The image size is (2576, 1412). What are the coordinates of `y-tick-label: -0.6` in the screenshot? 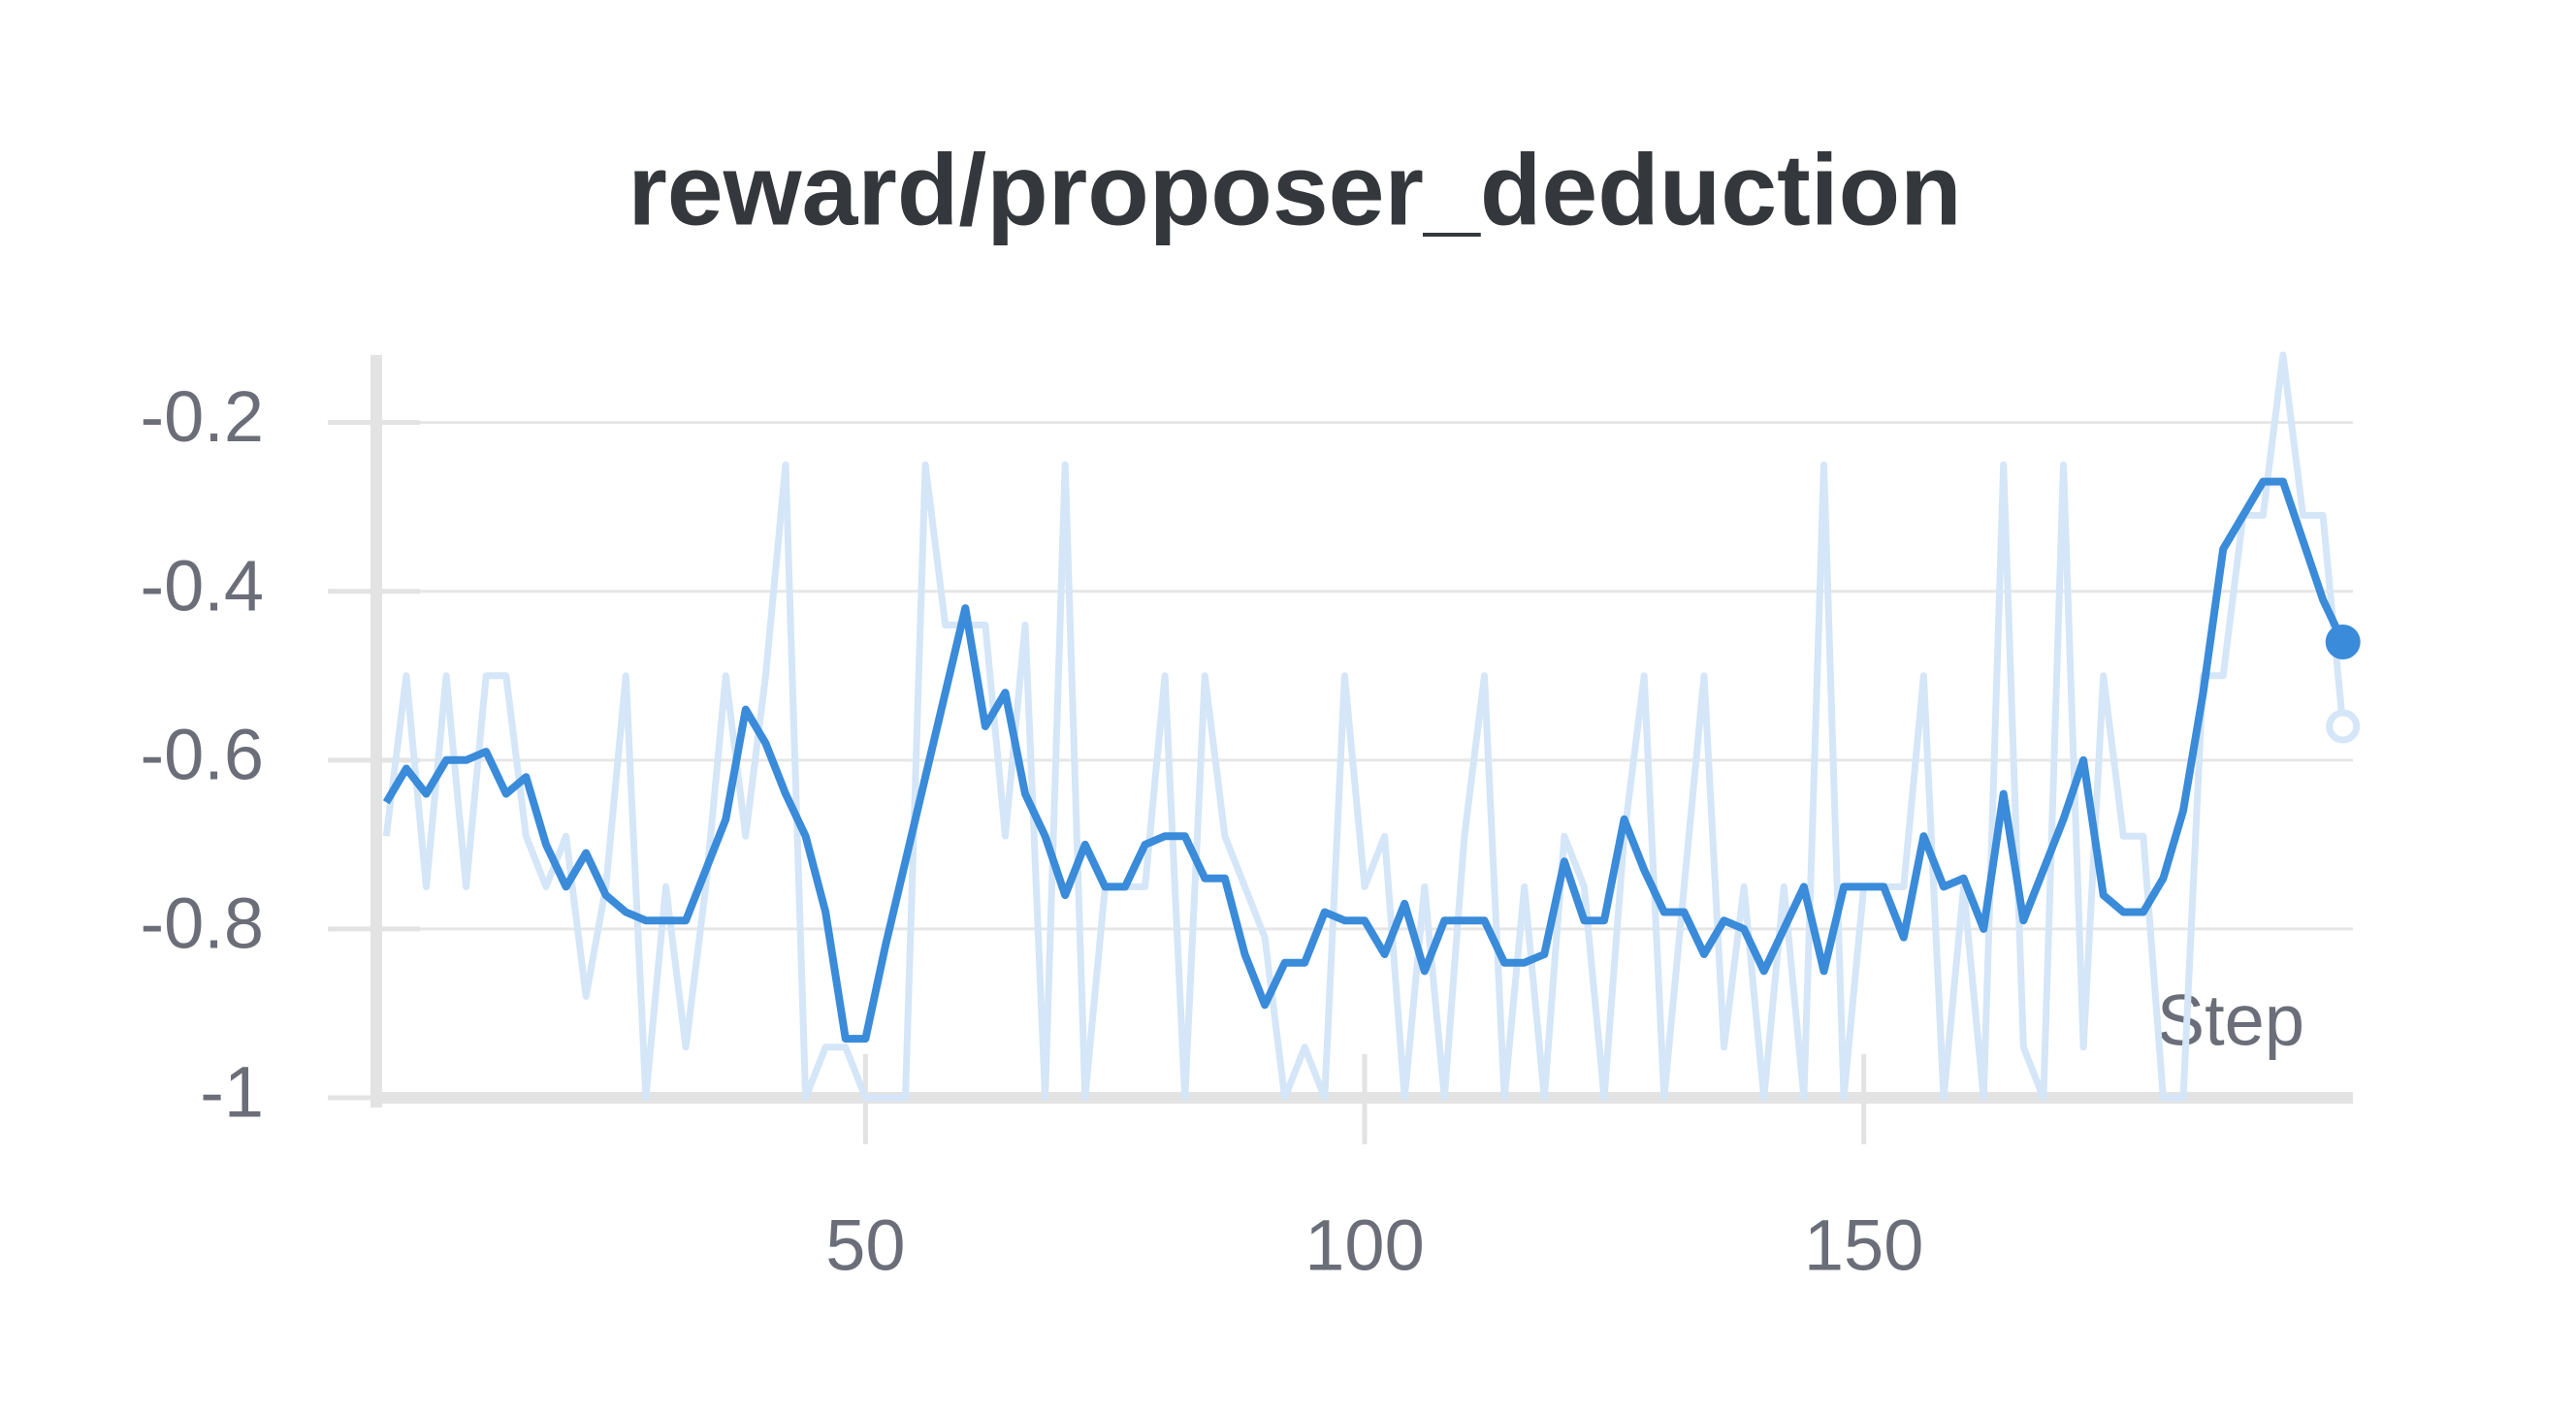 It's located at (202, 754).